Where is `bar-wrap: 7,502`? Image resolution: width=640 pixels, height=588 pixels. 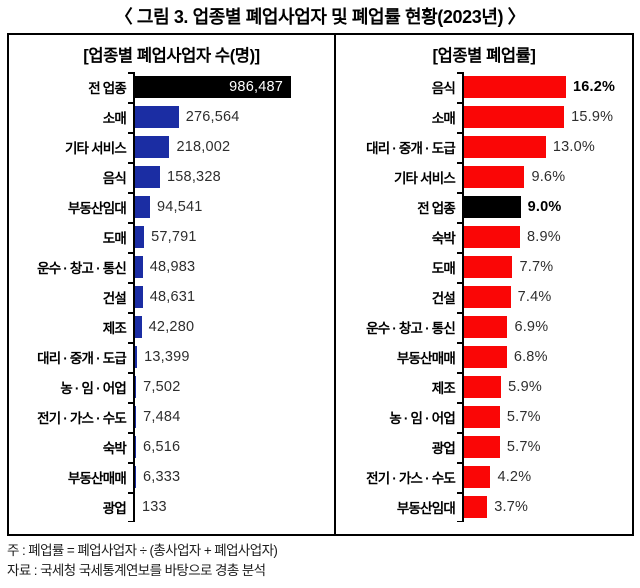 bar-wrap: 7,502 is located at coordinates (233, 387).